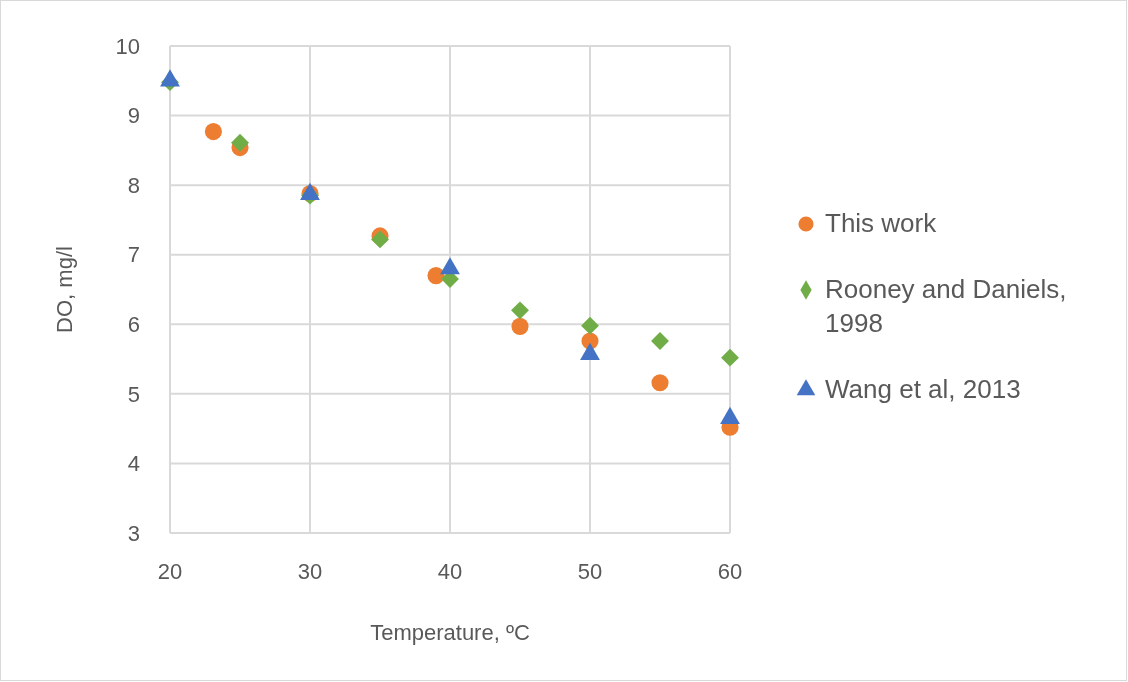  I want to click on y-tick-label: 8, so click(133, 185).